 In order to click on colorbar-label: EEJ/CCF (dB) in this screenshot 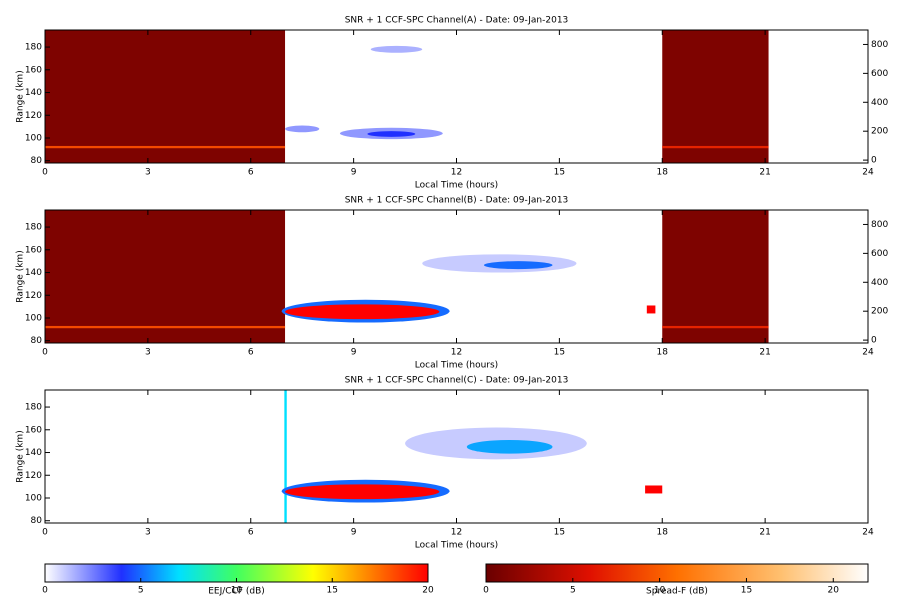, I will do `click(236, 592)`.